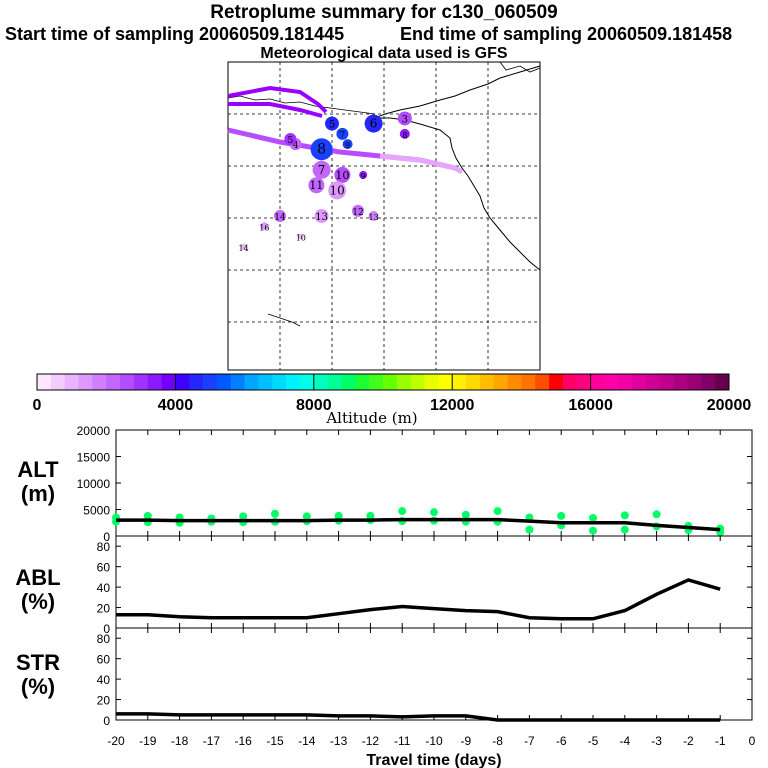 The image size is (768, 768). I want to click on cluster-label: 3, so click(405, 119).